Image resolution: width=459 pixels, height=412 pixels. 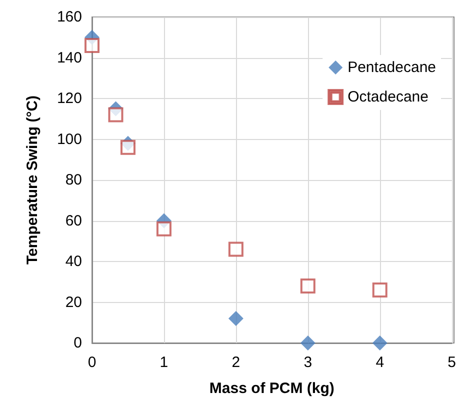 What do you see at coordinates (271, 388) in the screenshot?
I see `x-axis-title: Mass of PCM (kg)` at bounding box center [271, 388].